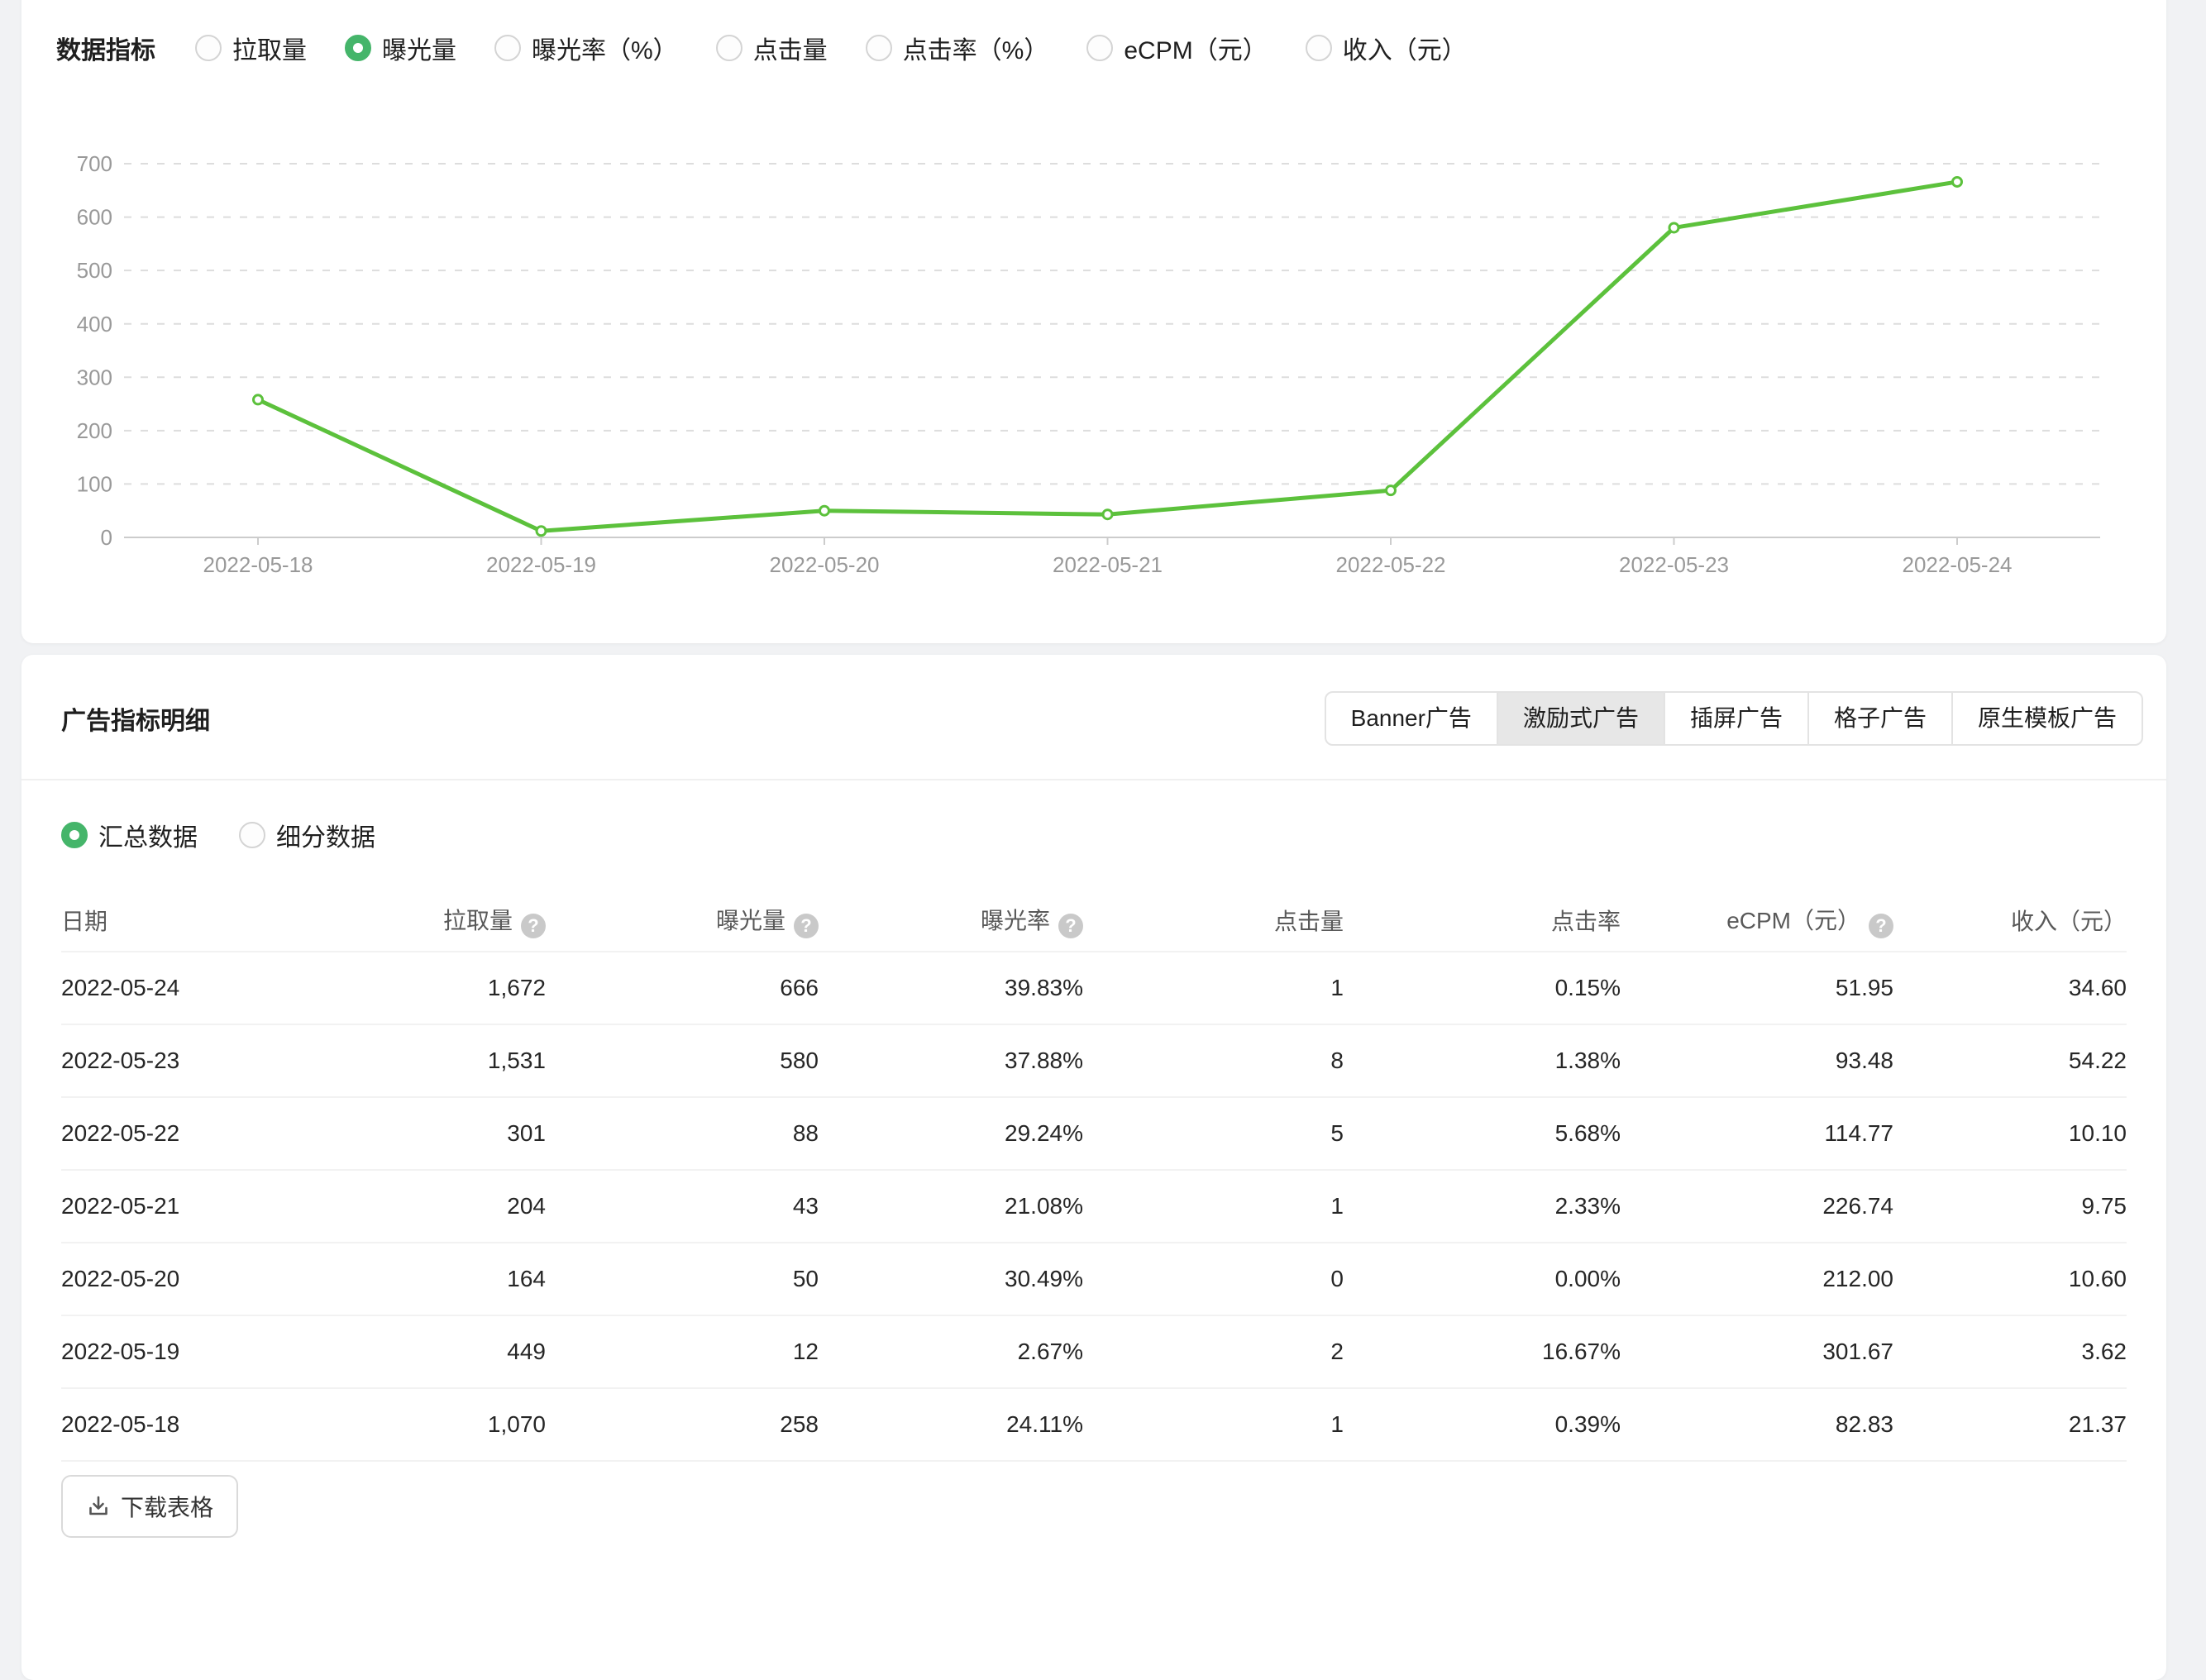 This screenshot has height=1680, width=2206. I want to click on column-header: 点击量, so click(1213, 921).